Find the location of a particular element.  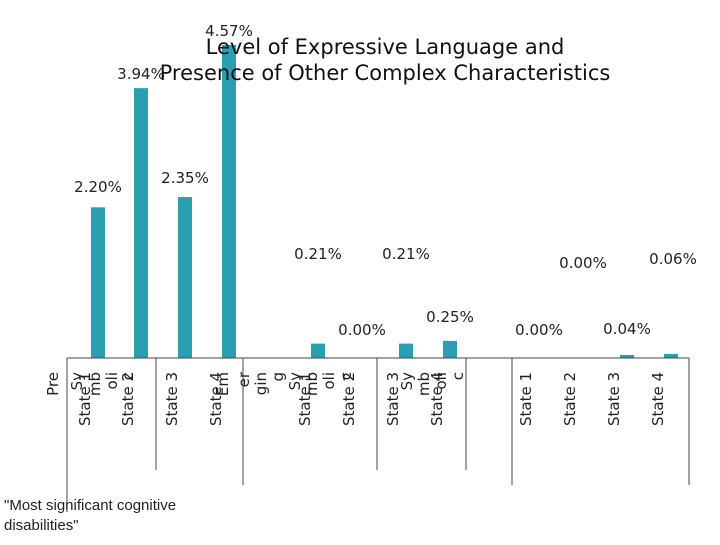

category-label-3: State 3 is located at coordinates (172, 399).